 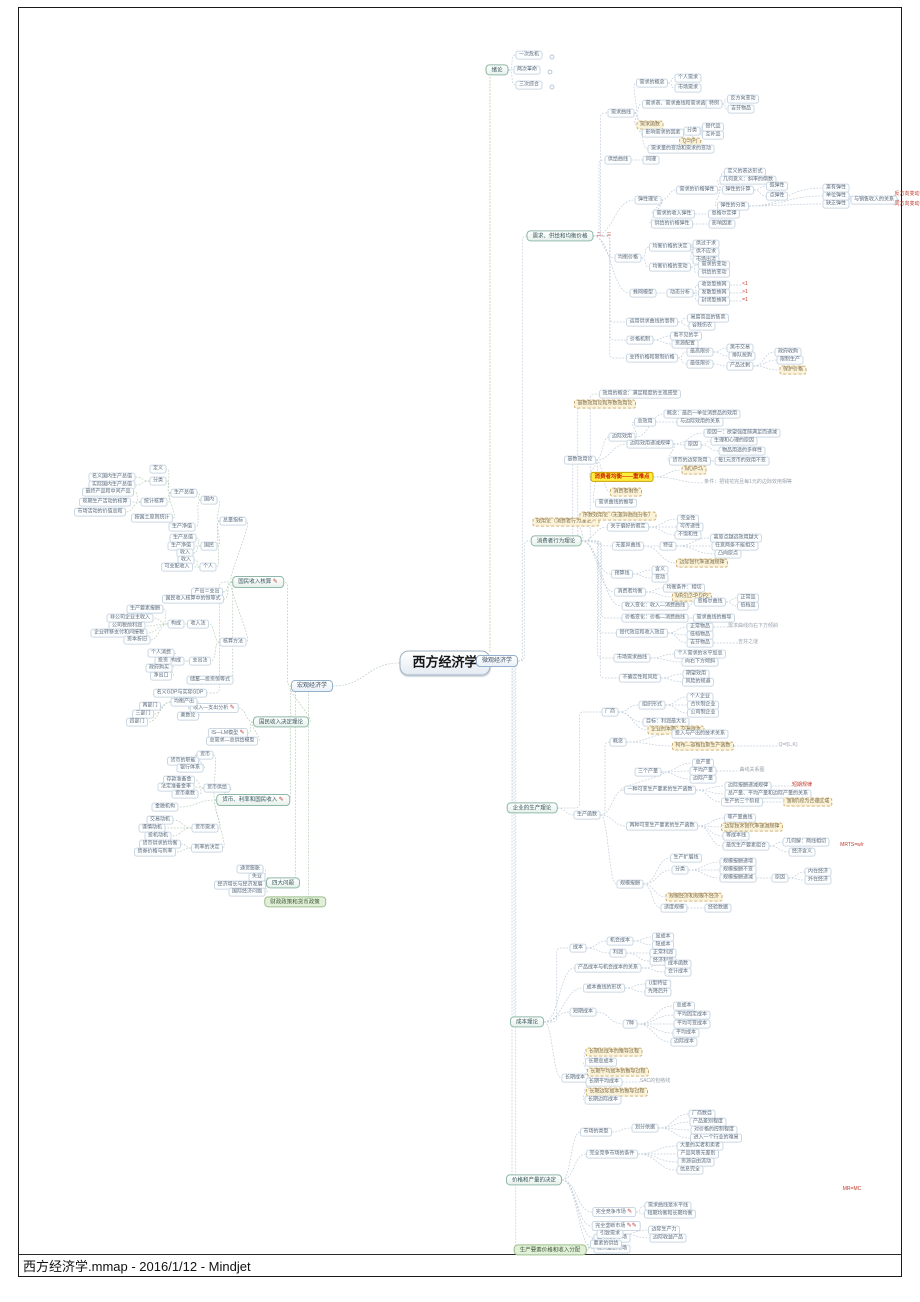 What do you see at coordinates (651, 160) in the screenshot?
I see `subtopic-node: 同理` at bounding box center [651, 160].